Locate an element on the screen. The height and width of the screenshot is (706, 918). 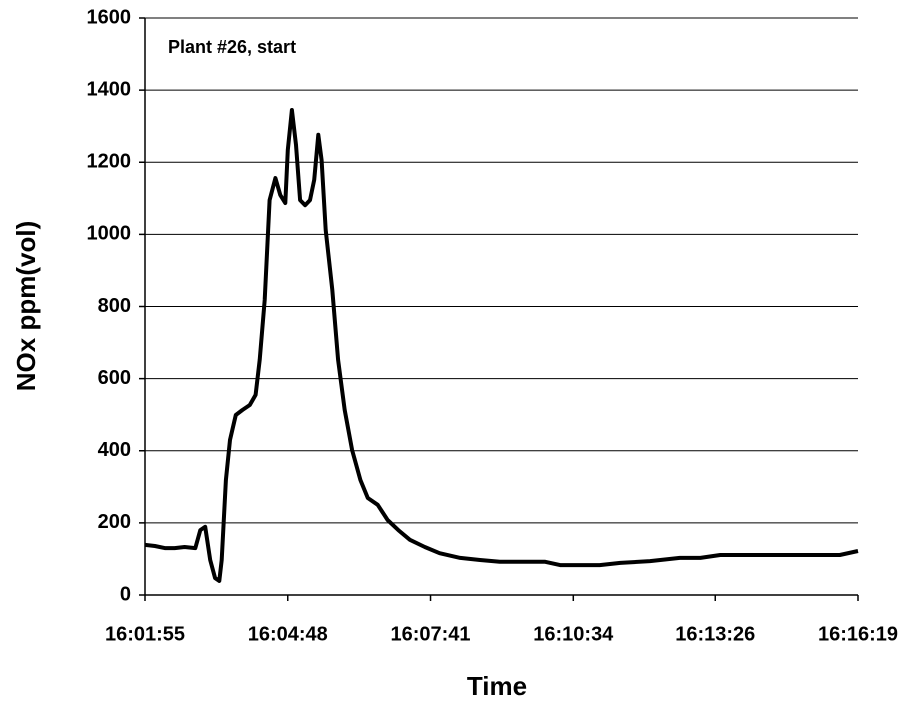
annotation: Plant #26, start is located at coordinates (232, 47).